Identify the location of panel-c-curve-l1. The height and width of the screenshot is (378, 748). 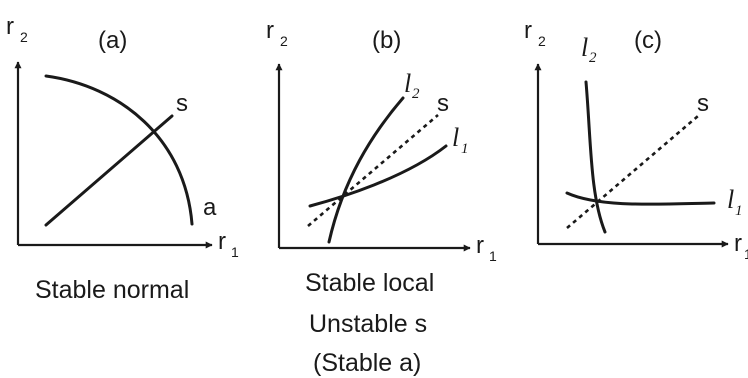
(640, 198).